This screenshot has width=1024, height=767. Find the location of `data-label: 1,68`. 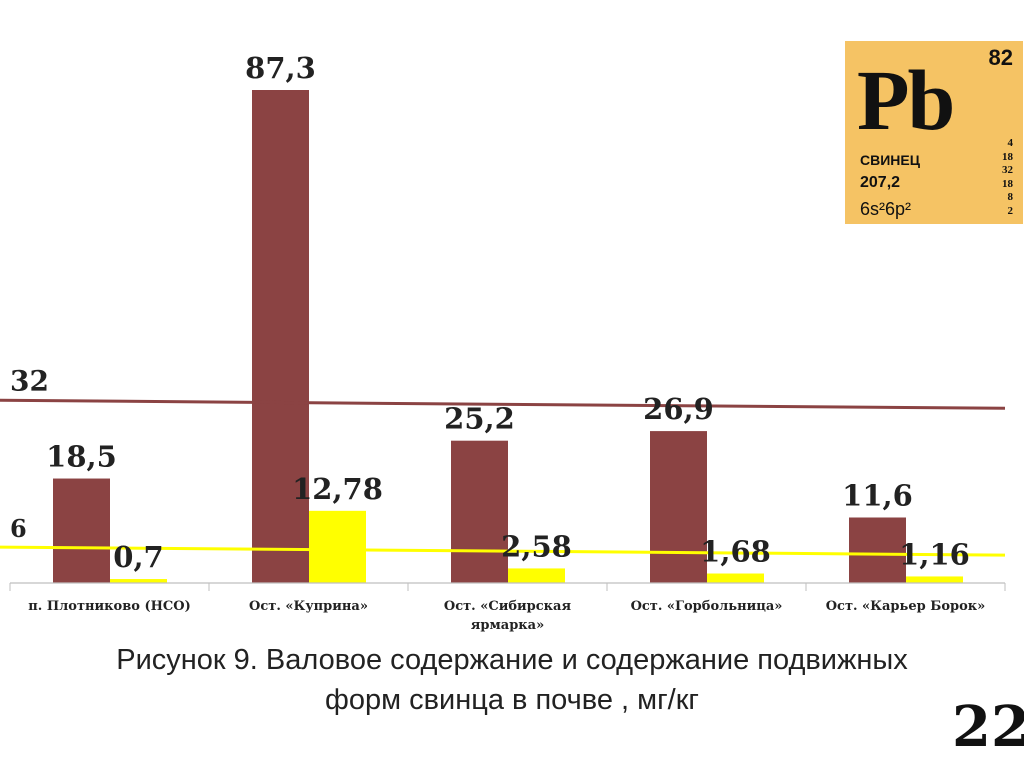

data-label: 1,68 is located at coordinates (735, 552).